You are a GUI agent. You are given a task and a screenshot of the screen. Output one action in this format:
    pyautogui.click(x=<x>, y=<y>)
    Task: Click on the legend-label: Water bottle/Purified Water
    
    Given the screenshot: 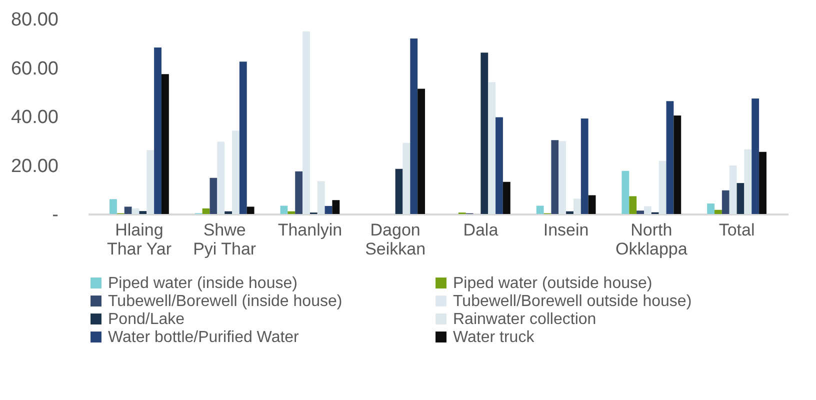 What is the action you would take?
    pyautogui.click(x=204, y=337)
    